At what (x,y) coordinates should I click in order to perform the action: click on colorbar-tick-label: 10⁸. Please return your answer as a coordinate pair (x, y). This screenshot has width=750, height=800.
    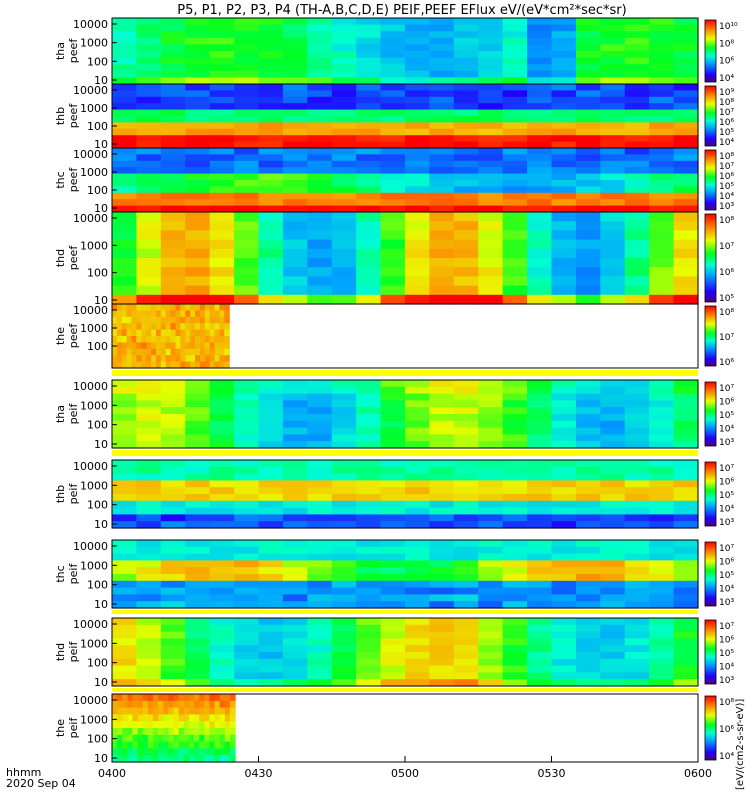
    Looking at the image, I should click on (726, 221).